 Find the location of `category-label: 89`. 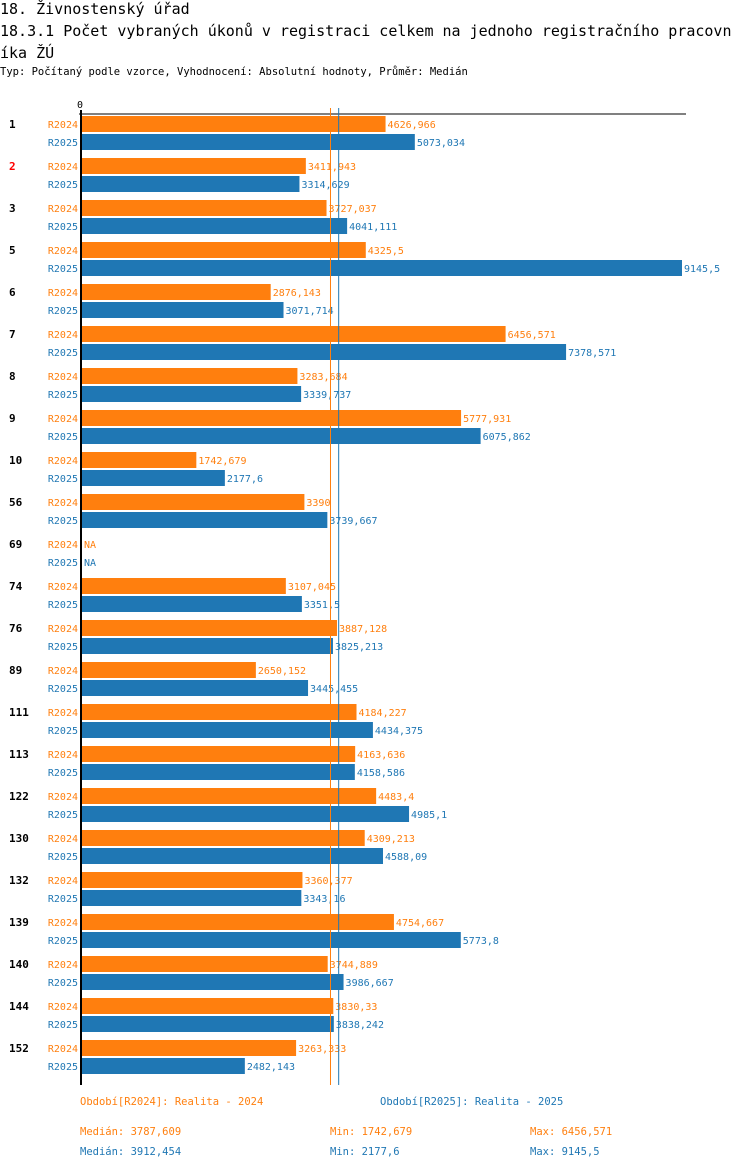

category-label: 89 is located at coordinates (15, 670).